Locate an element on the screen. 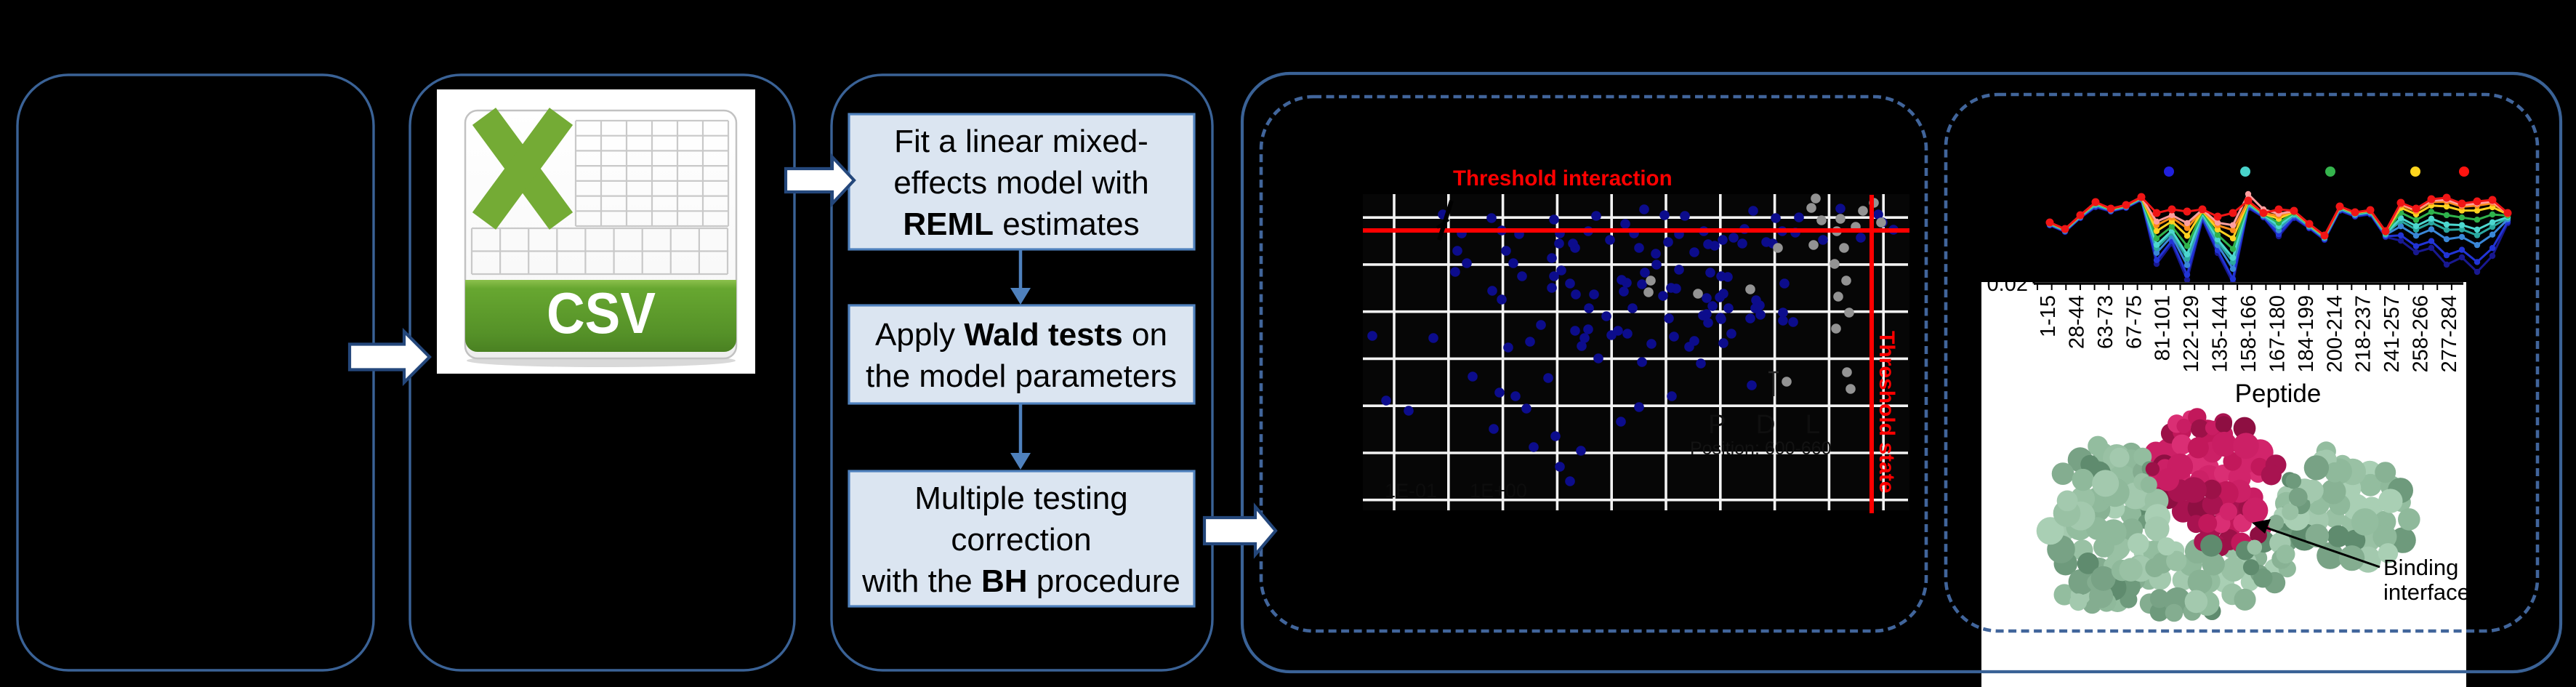 Image resolution: width=2576 pixels, height=687 pixels. svg-text: 167-180 is located at coordinates (2277, 333).